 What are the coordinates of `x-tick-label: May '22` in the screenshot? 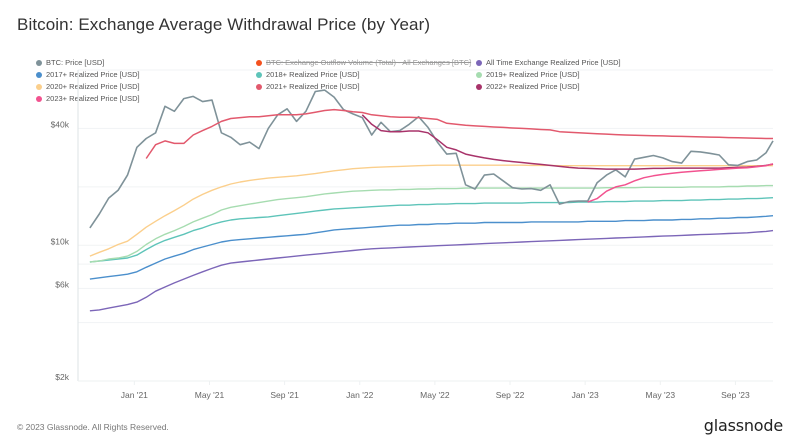 It's located at (435, 395).